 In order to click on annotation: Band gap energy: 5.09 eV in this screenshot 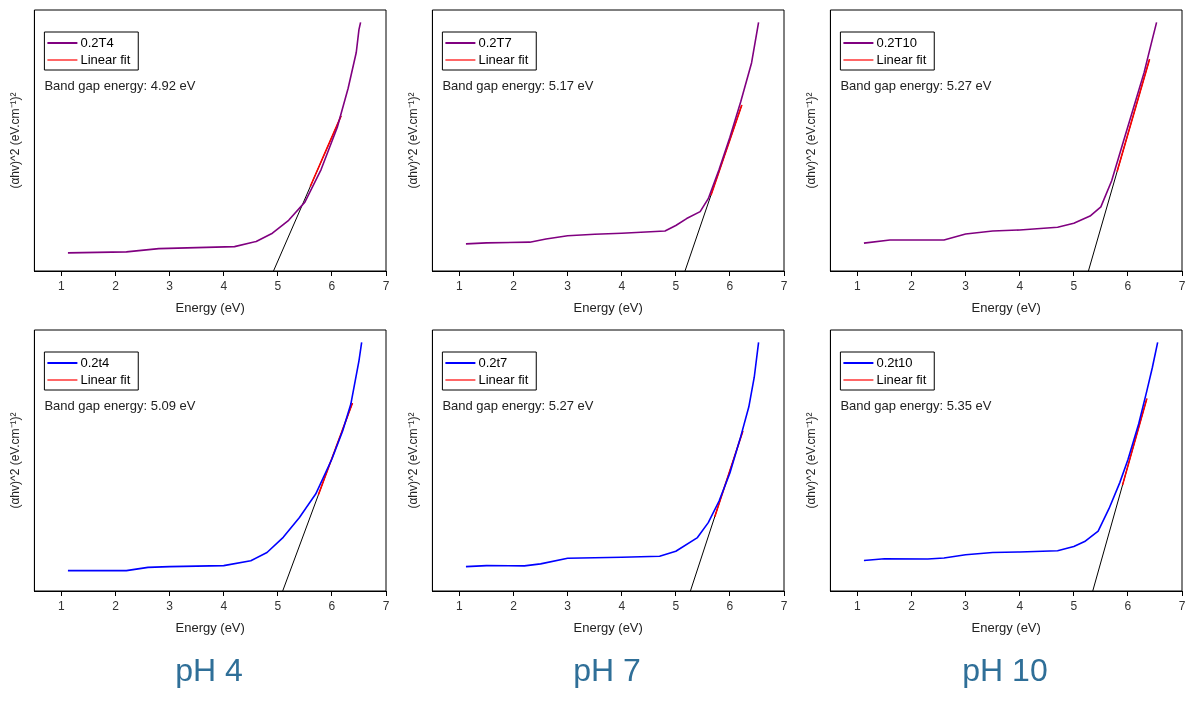, I will do `click(120, 405)`.